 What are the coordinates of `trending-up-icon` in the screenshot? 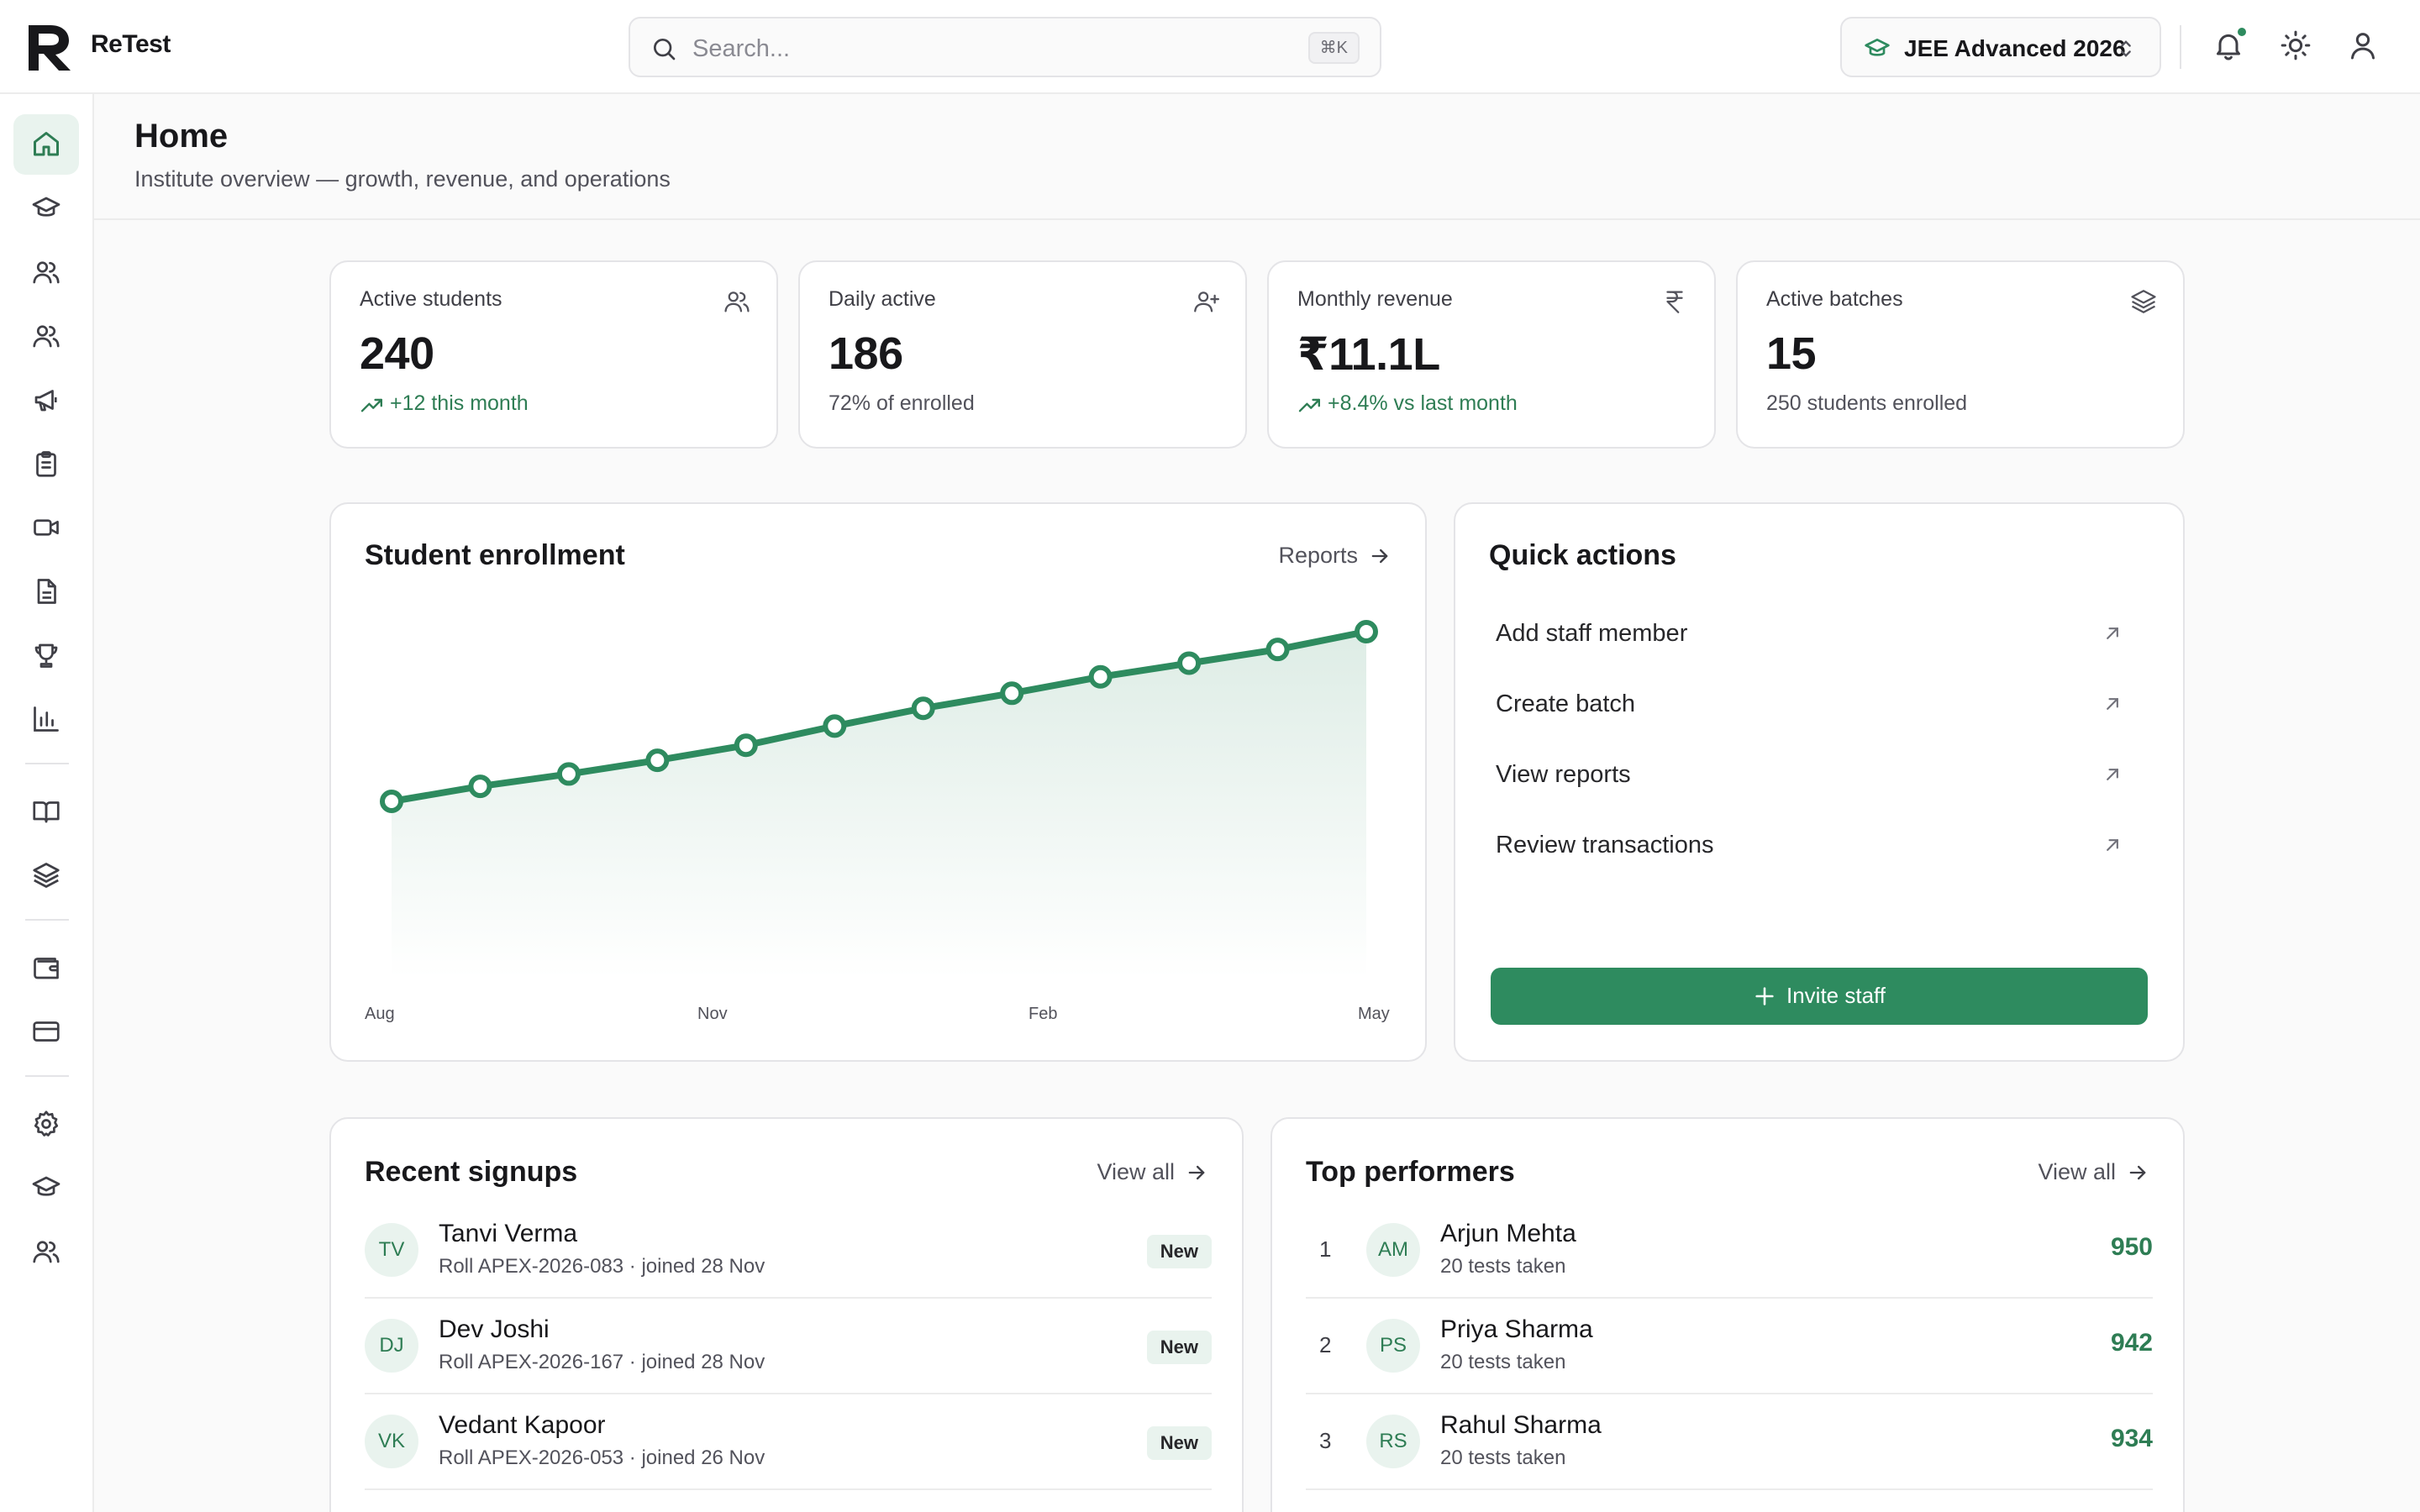 It's located at (371, 405).